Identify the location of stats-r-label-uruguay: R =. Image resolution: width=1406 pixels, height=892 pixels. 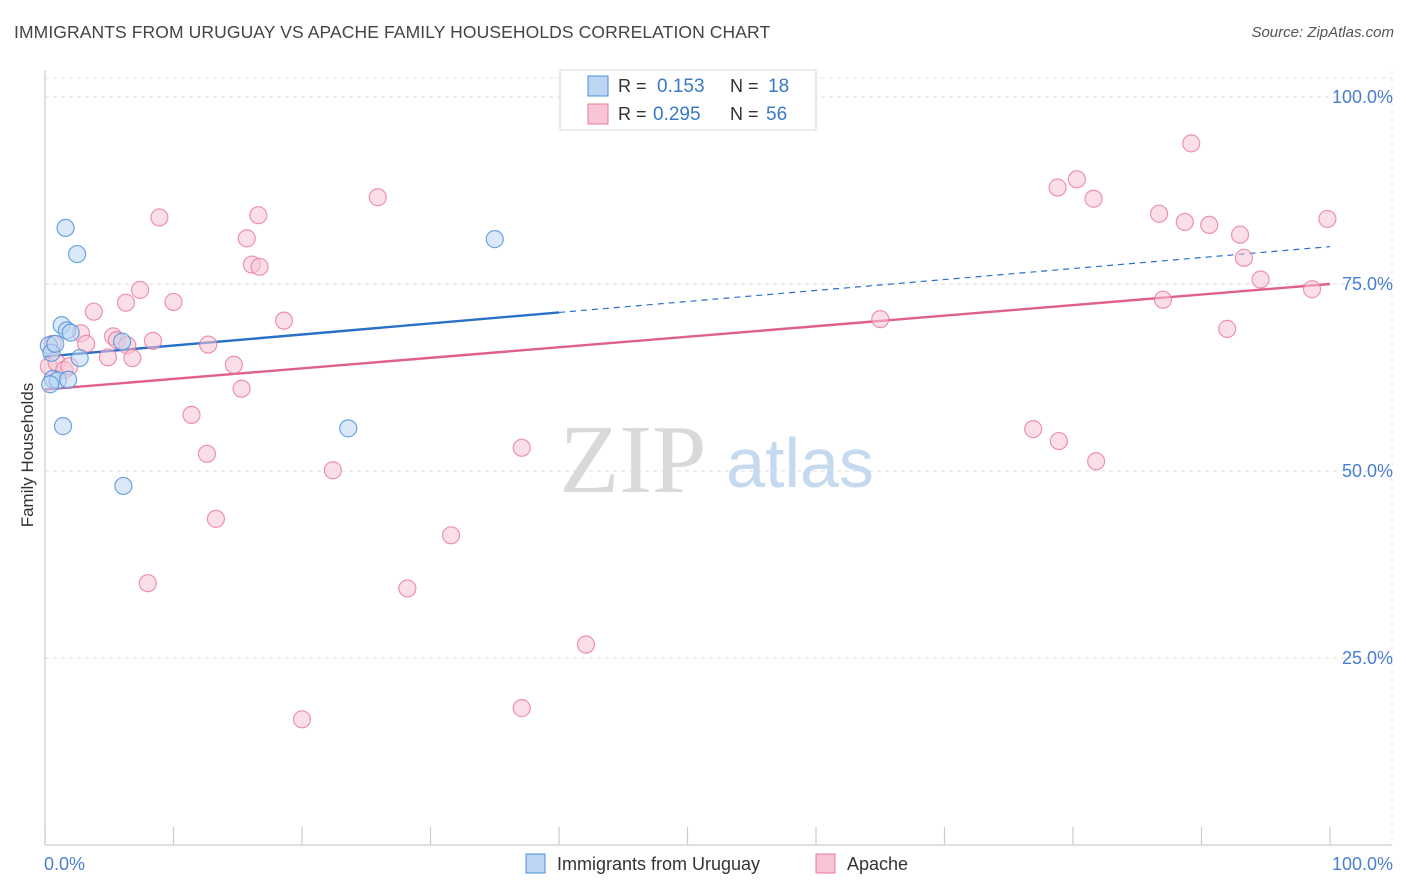
(632, 86).